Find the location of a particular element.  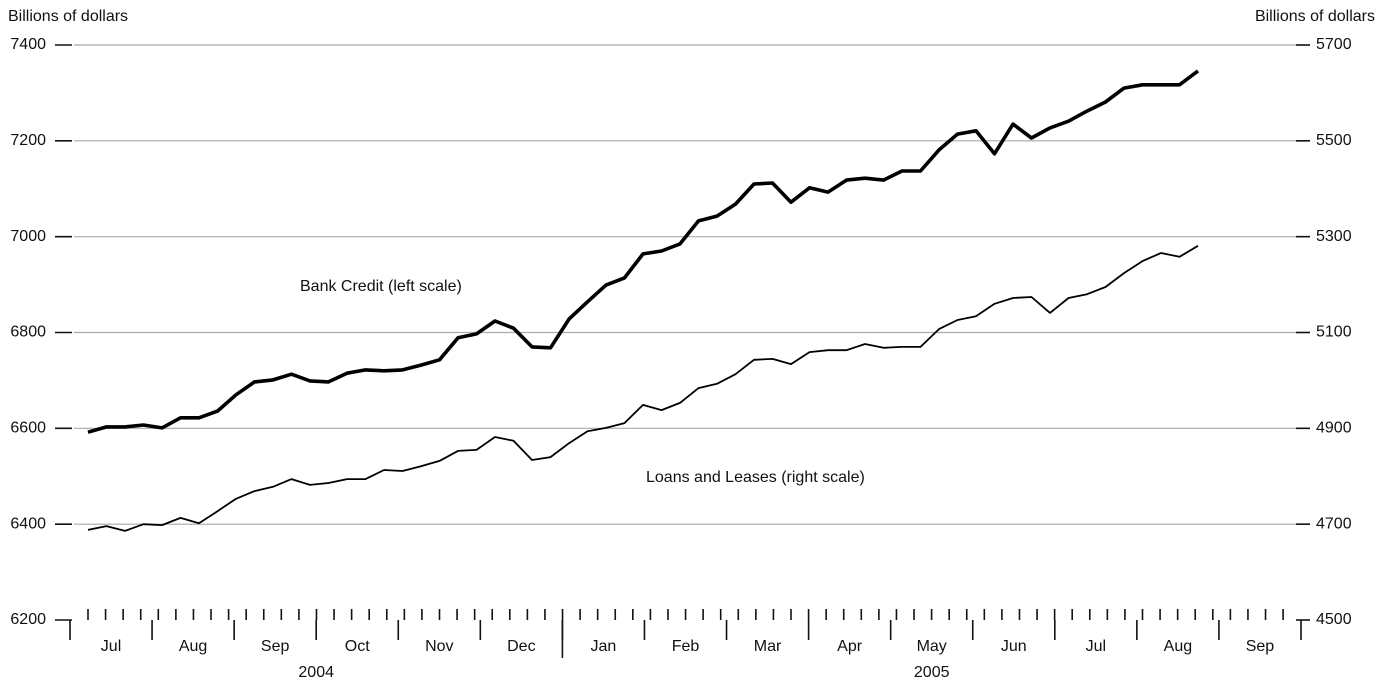

y2-tick-label: 5300 is located at coordinates (1334, 236).